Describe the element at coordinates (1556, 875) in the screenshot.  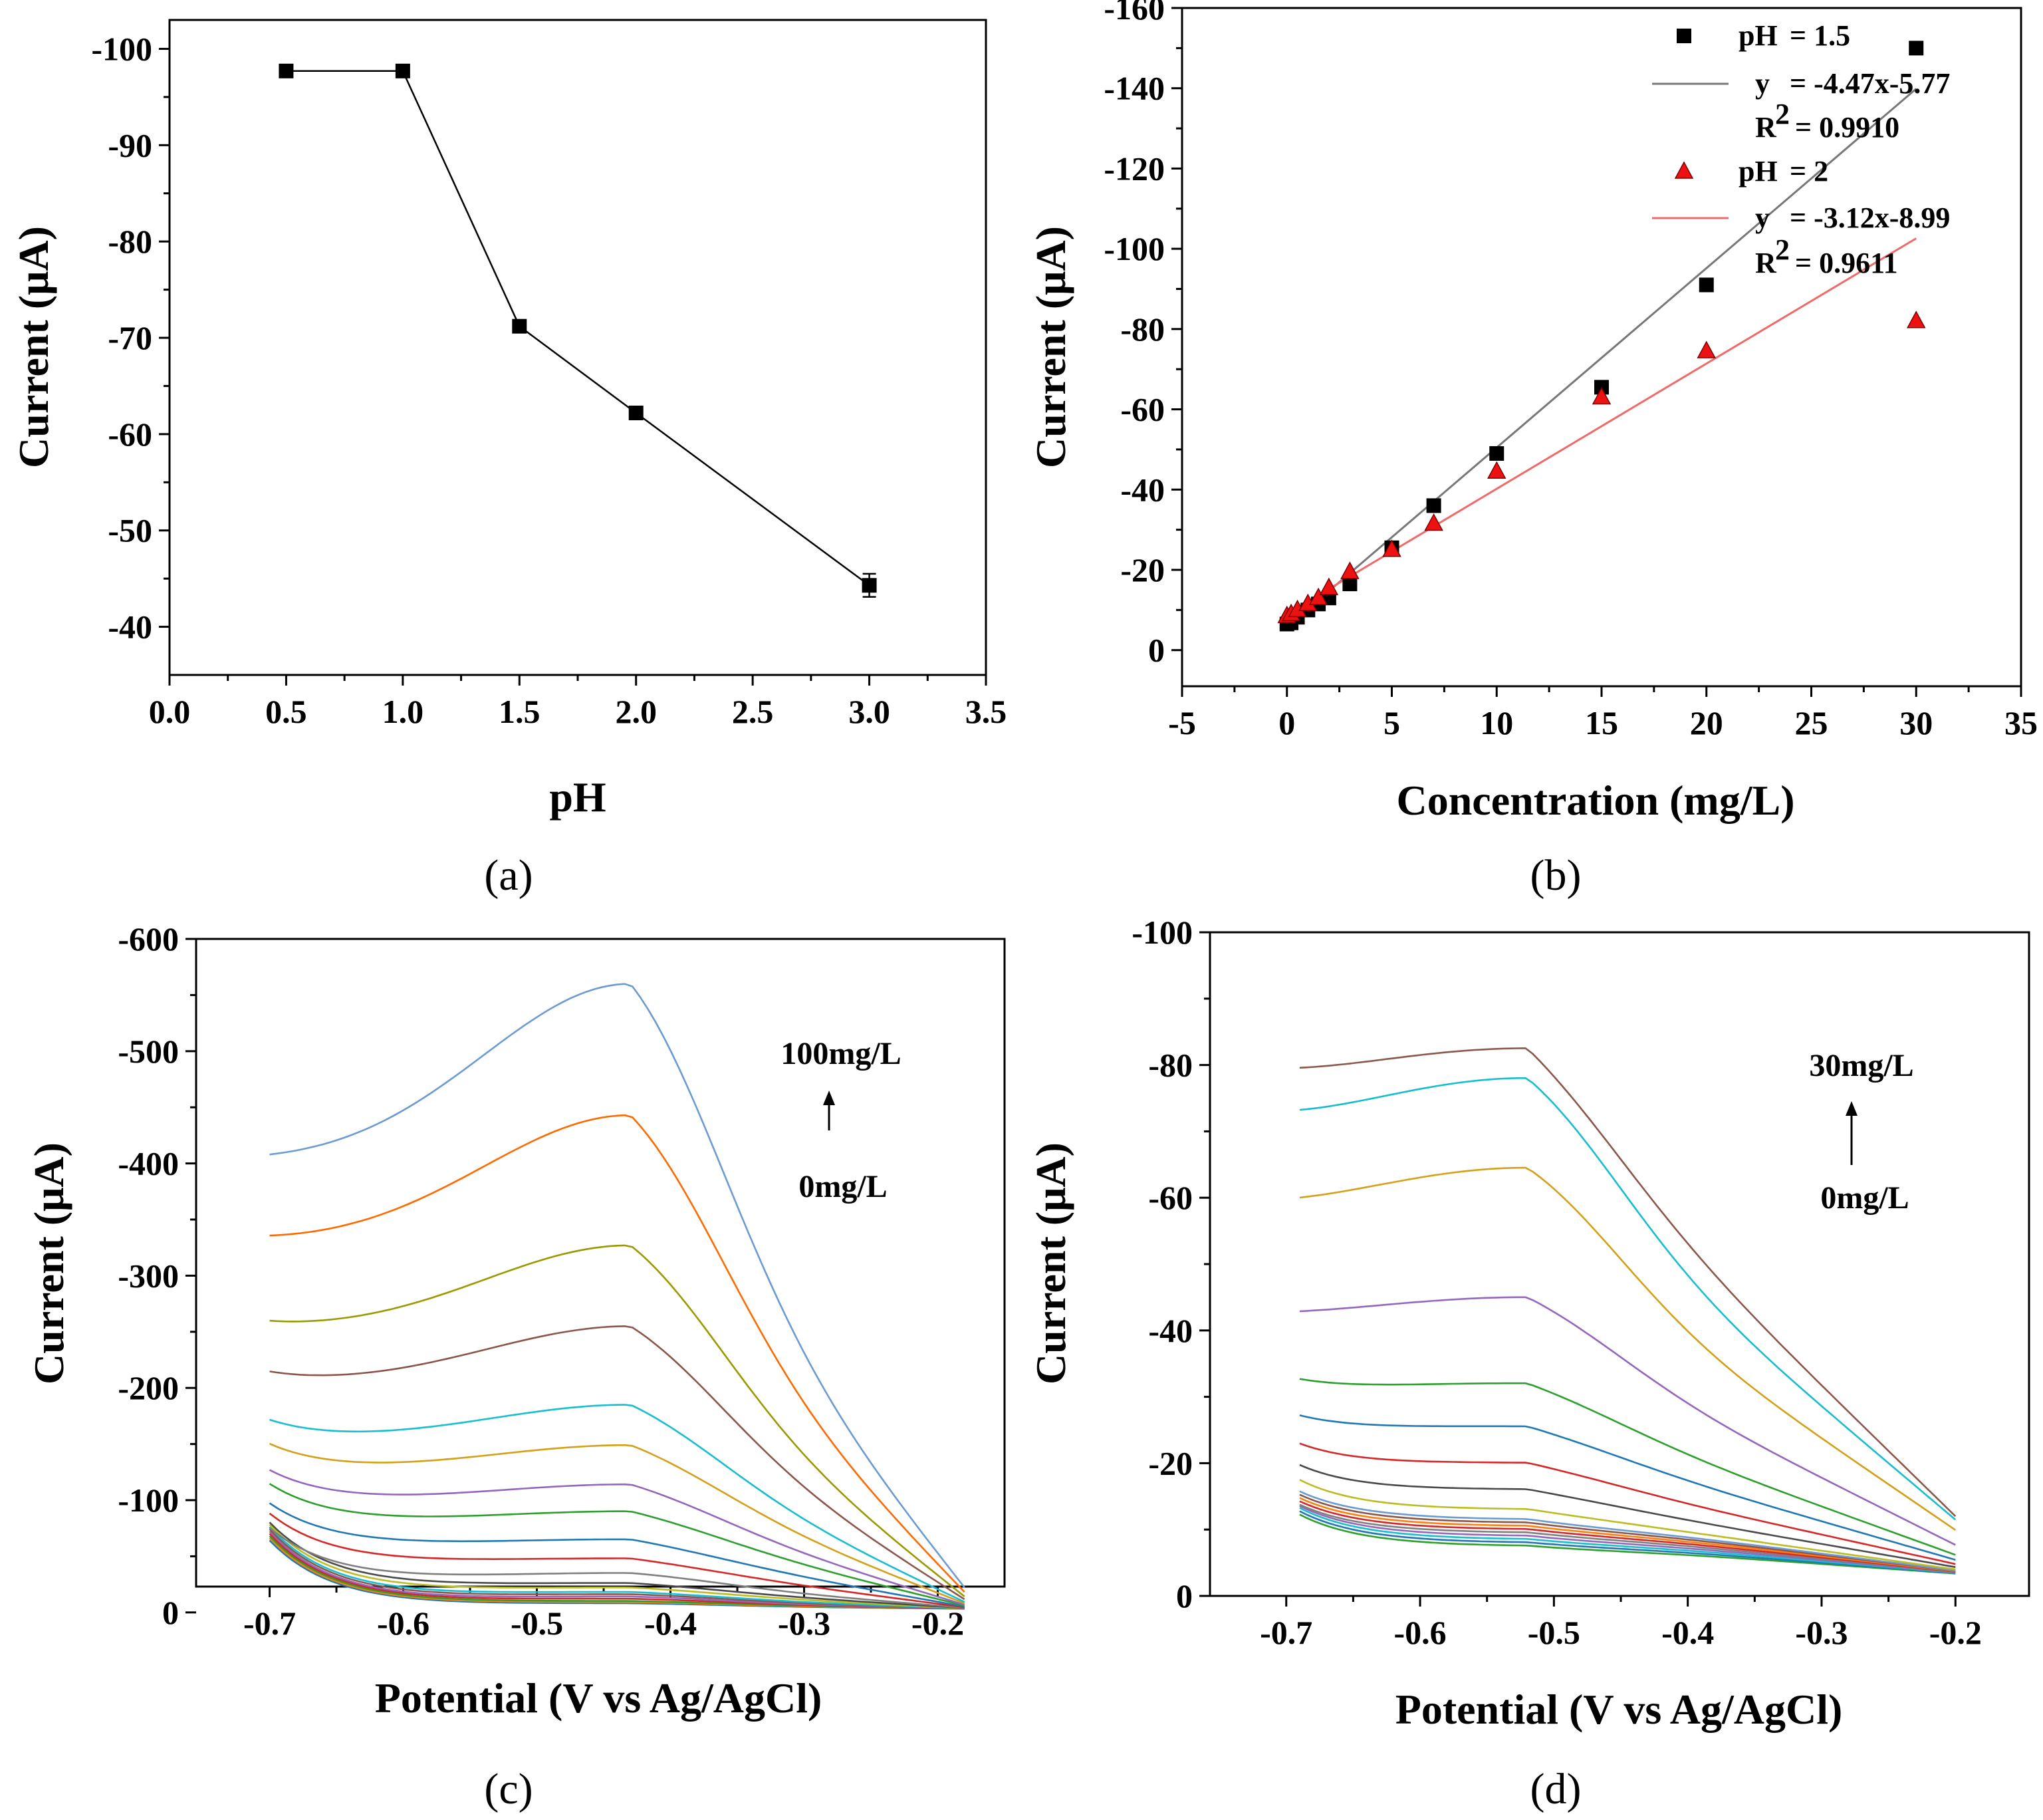
I see `chart-b-panel-label: (b)` at that location.